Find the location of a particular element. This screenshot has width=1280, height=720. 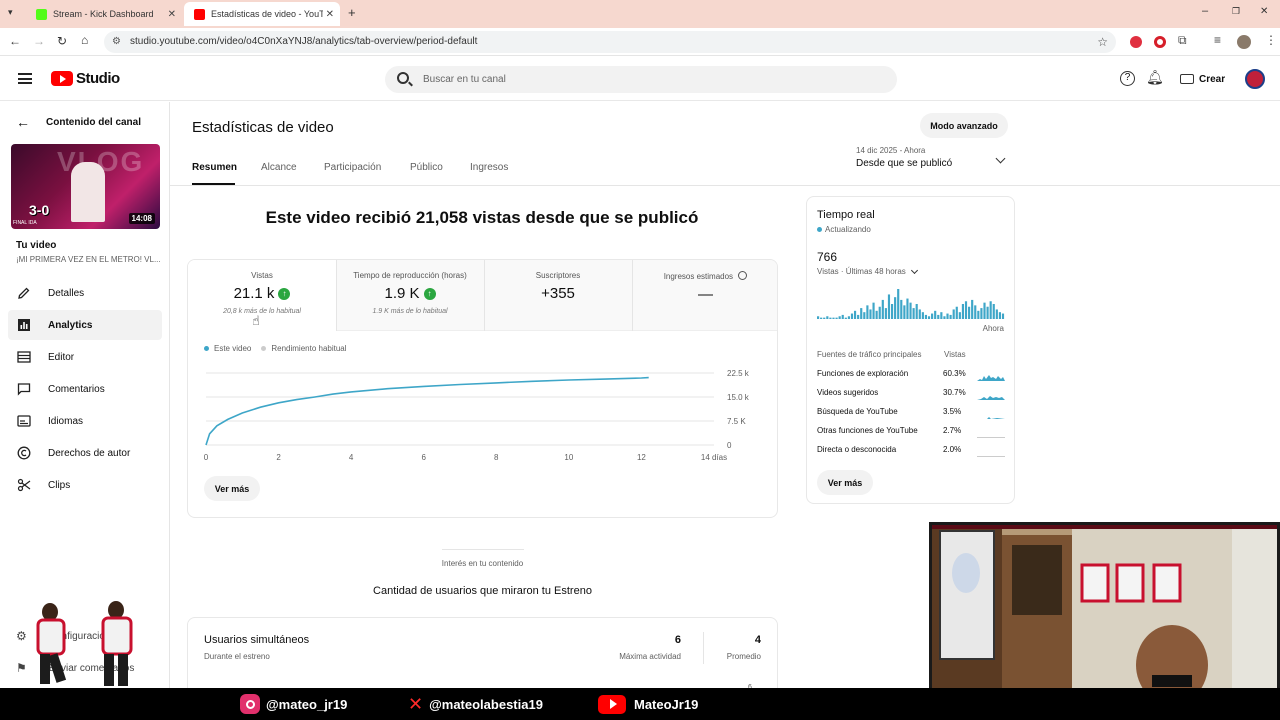

metric-ingresos: Ingresos estimados — is located at coordinates (704, 295).